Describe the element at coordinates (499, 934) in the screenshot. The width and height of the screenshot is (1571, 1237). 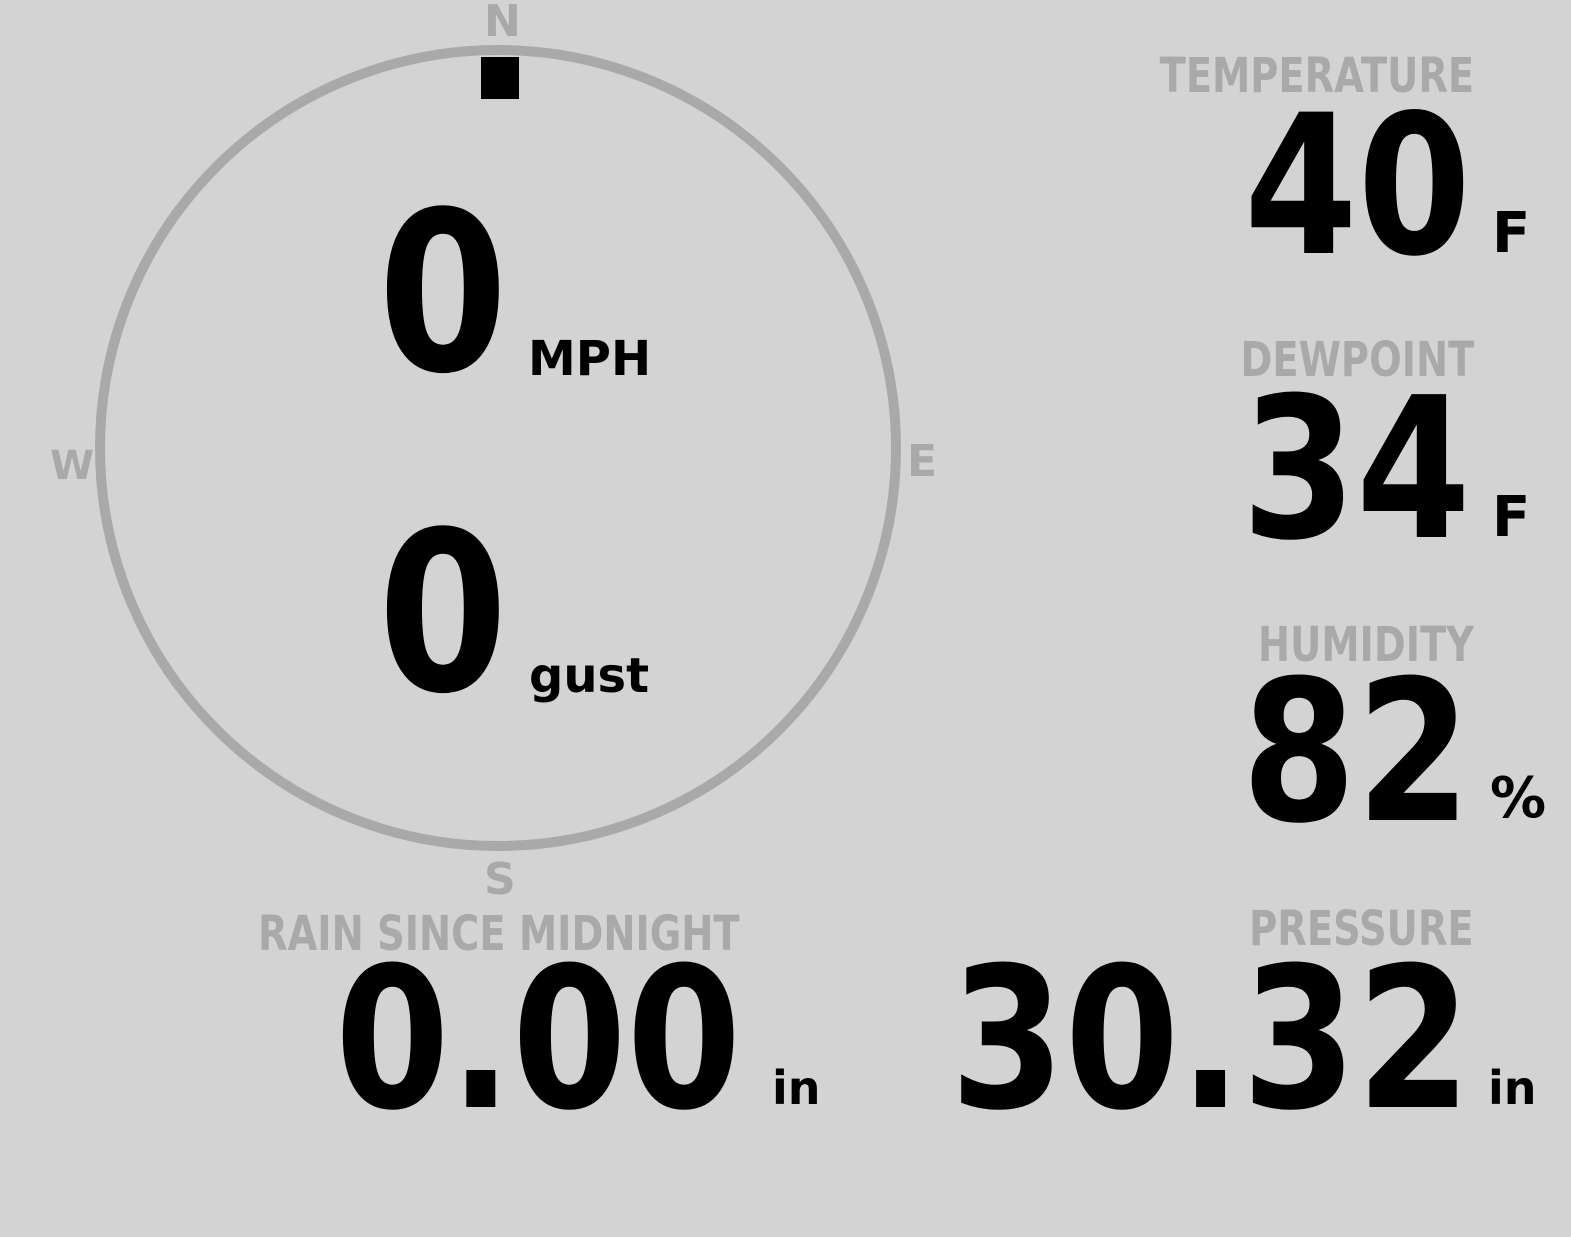
I see `rain-label: RAIN SINCE MIDNIGHT` at that location.